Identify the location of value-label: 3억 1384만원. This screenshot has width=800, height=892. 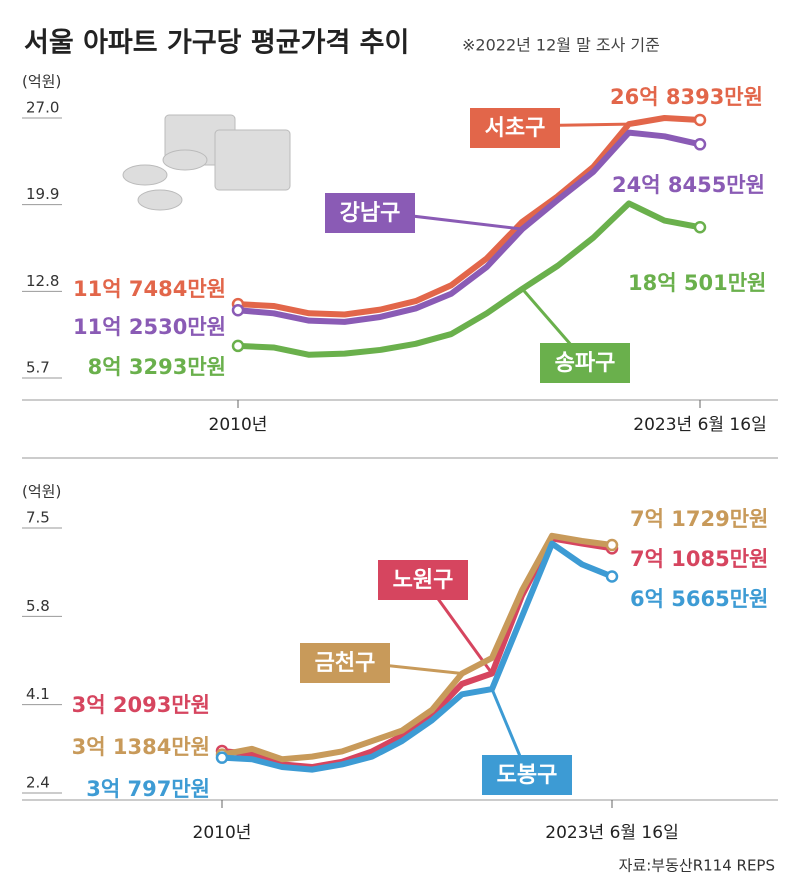
(141, 747).